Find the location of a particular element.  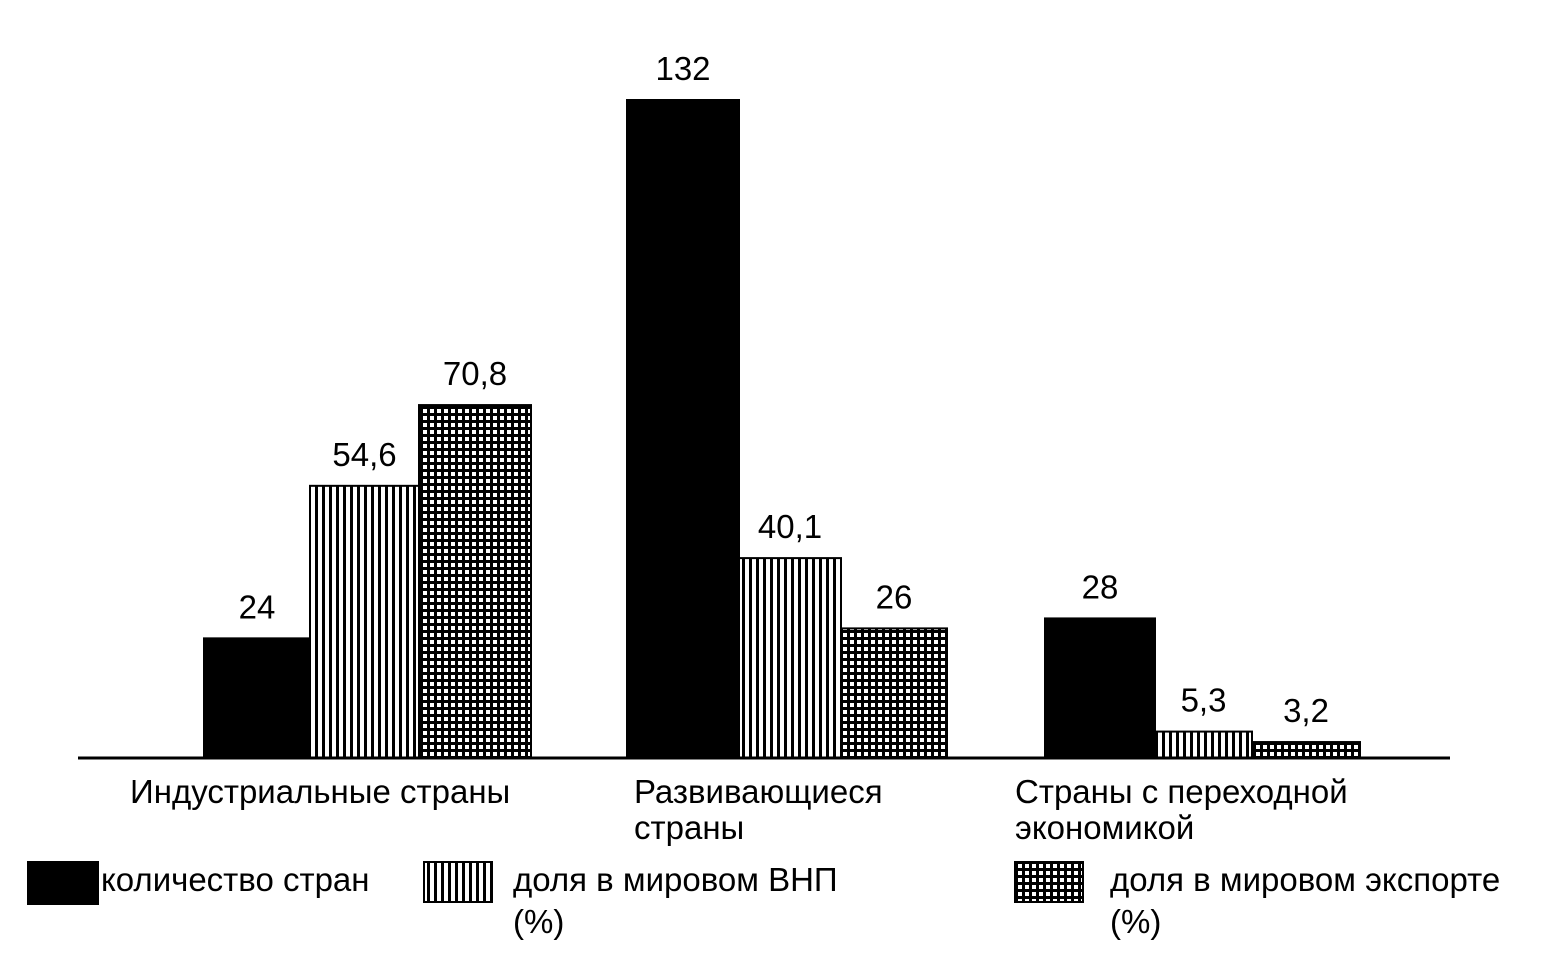

legend-swatch-solid is located at coordinates (63, 883).